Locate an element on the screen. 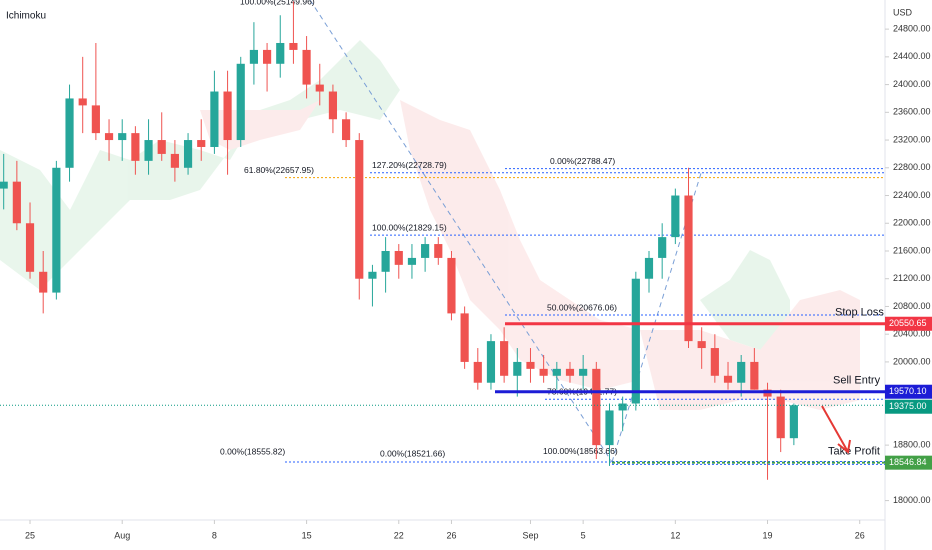 This screenshot has width=932, height=550. x-tick-label: 22 is located at coordinates (399, 535).